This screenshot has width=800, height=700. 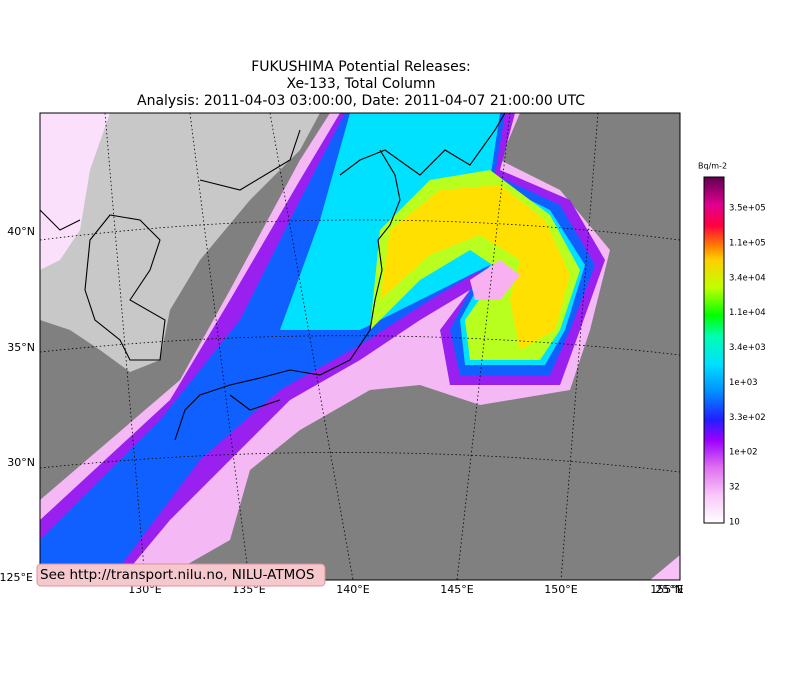 I want to click on longitude-label: 155°E, so click(x=666, y=589).